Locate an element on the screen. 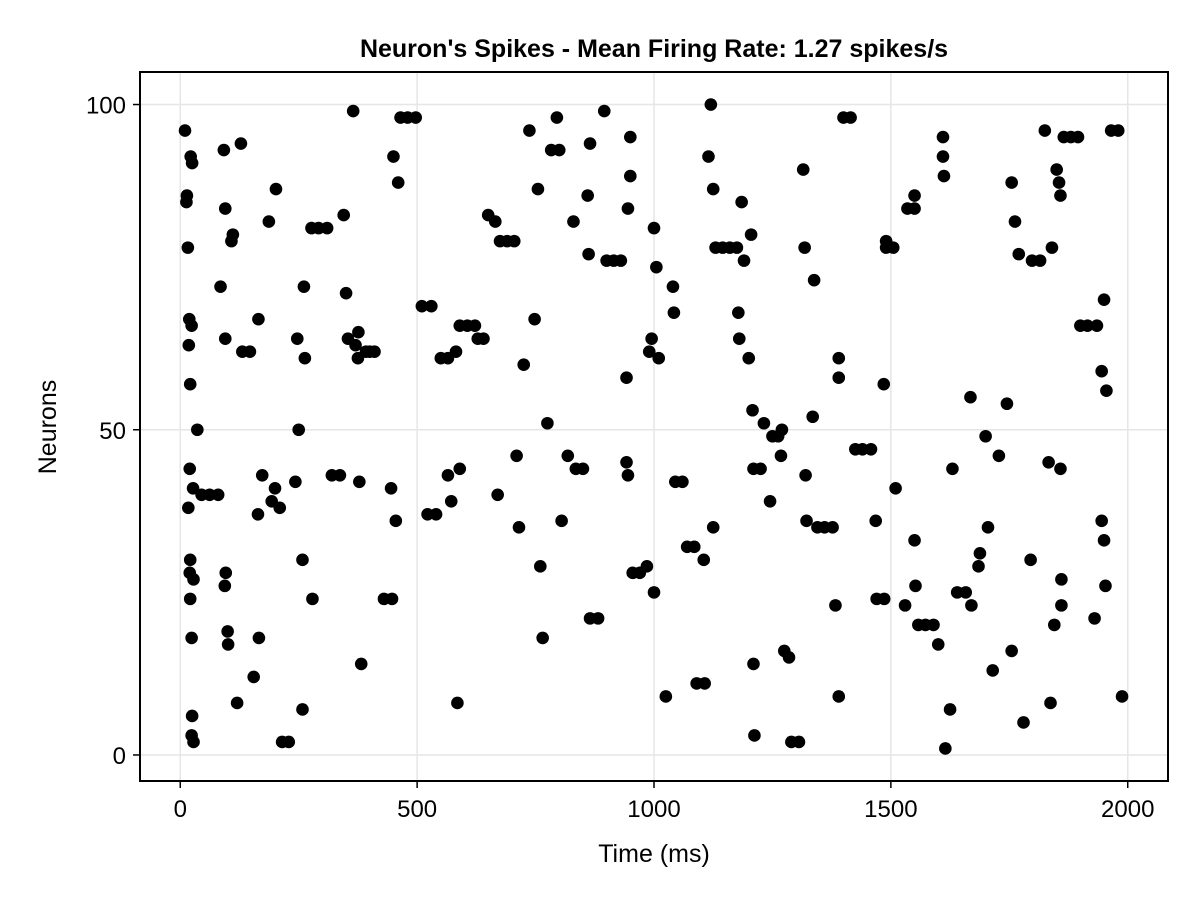 The height and width of the screenshot is (900, 1200). y-tick-label: 0 is located at coordinates (119, 756).